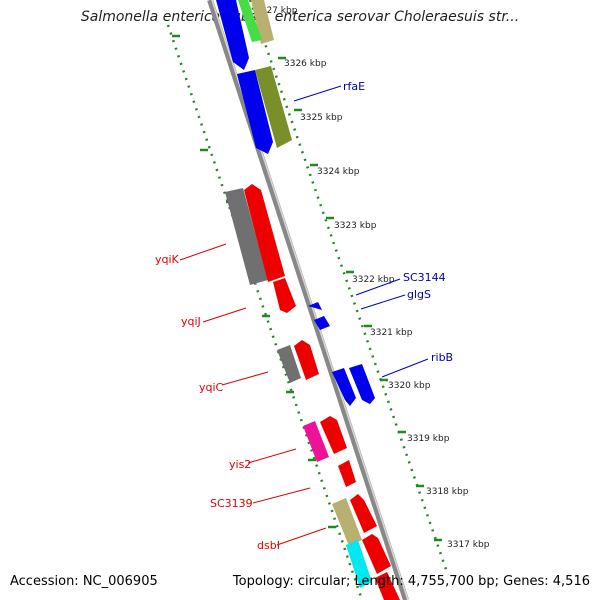 This screenshot has height=600, width=600. I want to click on scale-label: 3317 kbp, so click(468, 545).